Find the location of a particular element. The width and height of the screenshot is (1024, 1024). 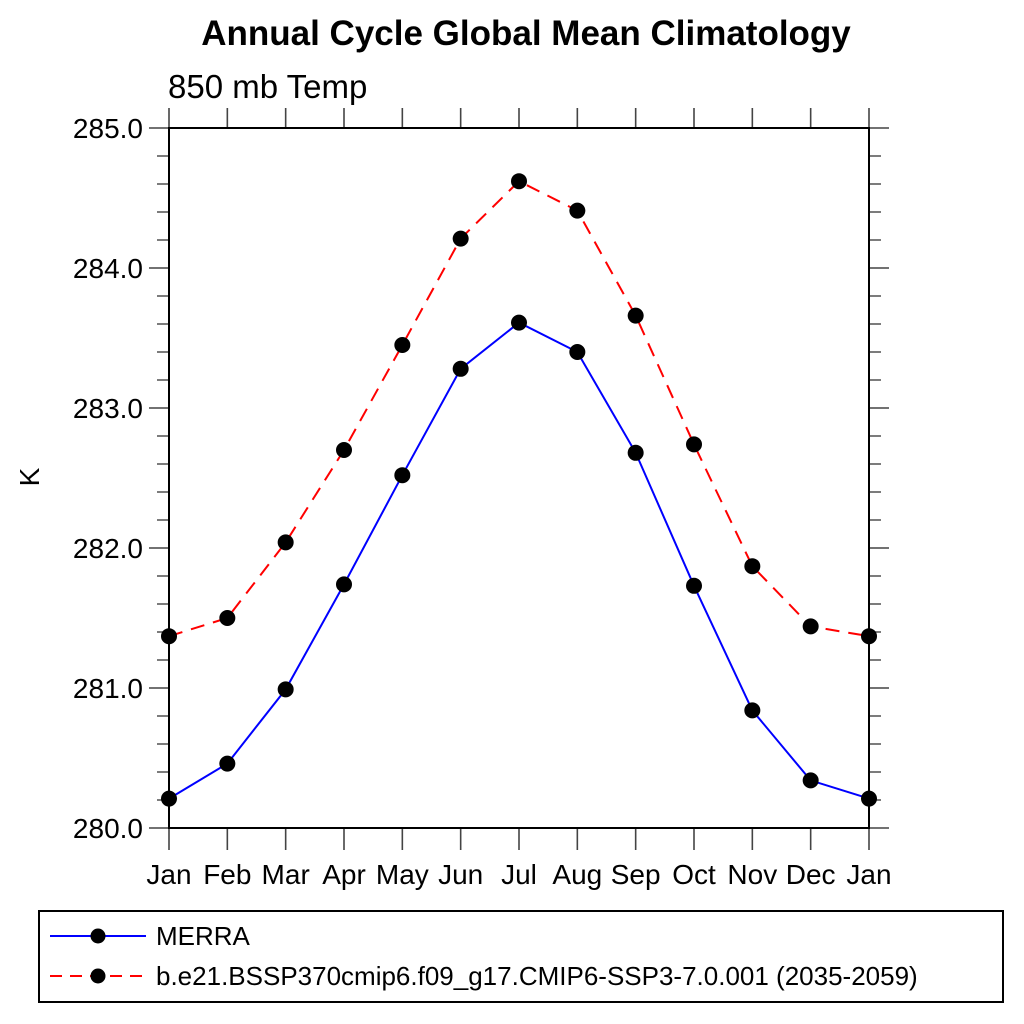

x-tick-label: Apr is located at coordinates (344, 874).